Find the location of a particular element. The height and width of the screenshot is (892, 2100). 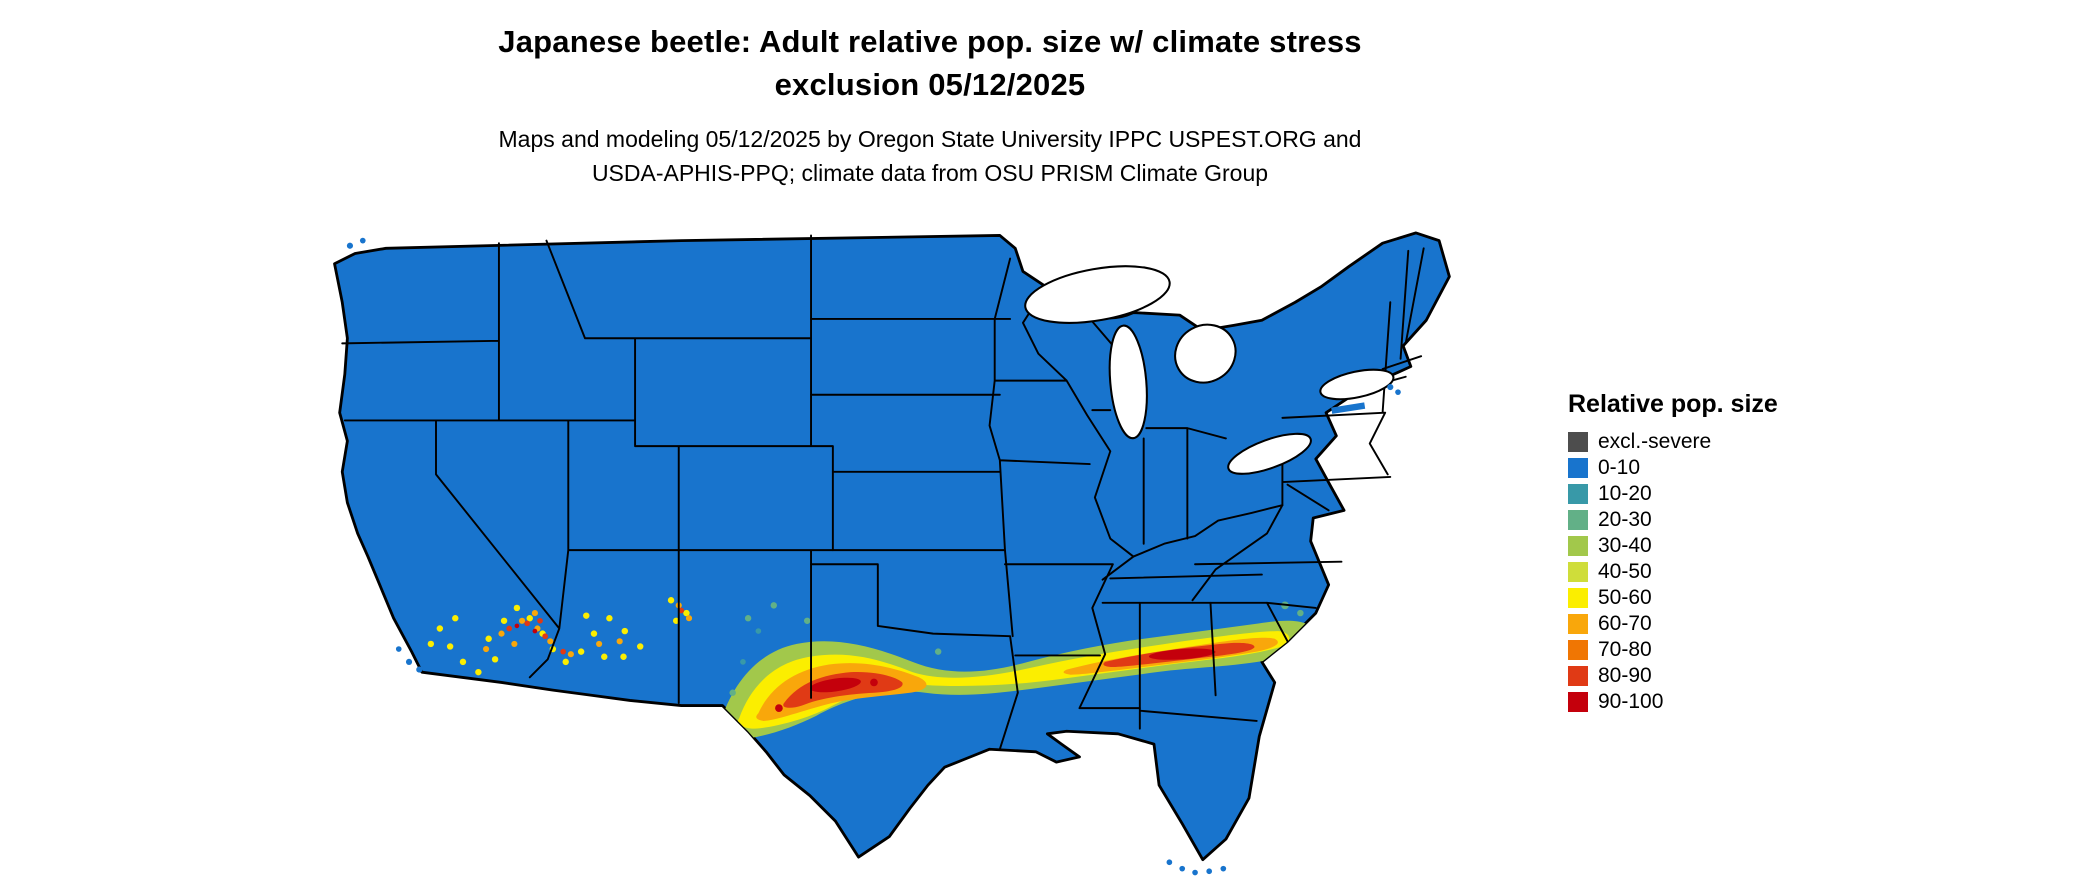

legend-label-50-60: 50-60 is located at coordinates (1625, 597).